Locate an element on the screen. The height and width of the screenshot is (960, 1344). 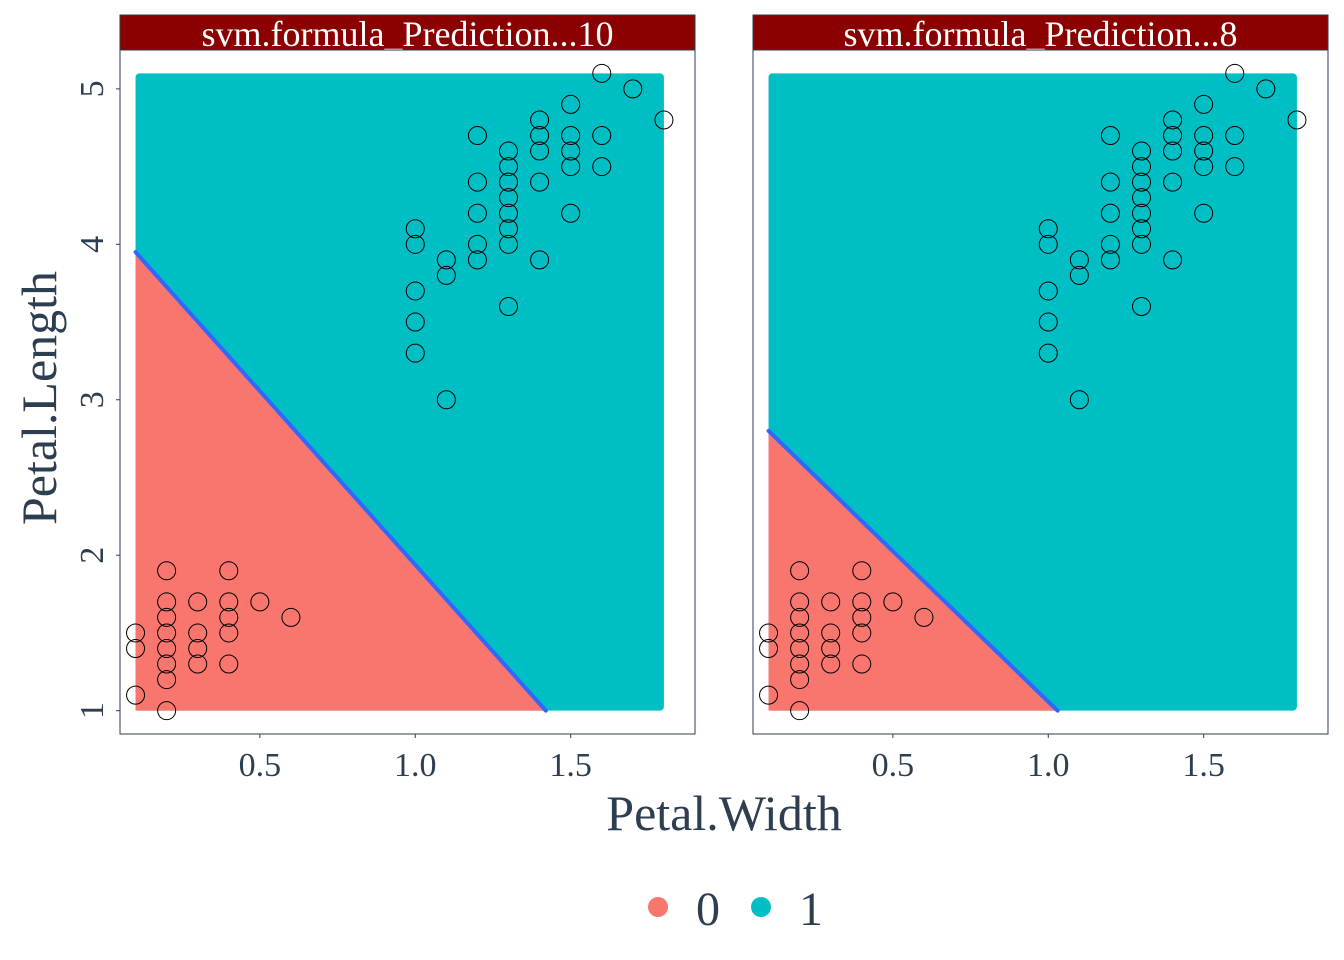
x-axis-title: Petal.Width is located at coordinates (723, 813).